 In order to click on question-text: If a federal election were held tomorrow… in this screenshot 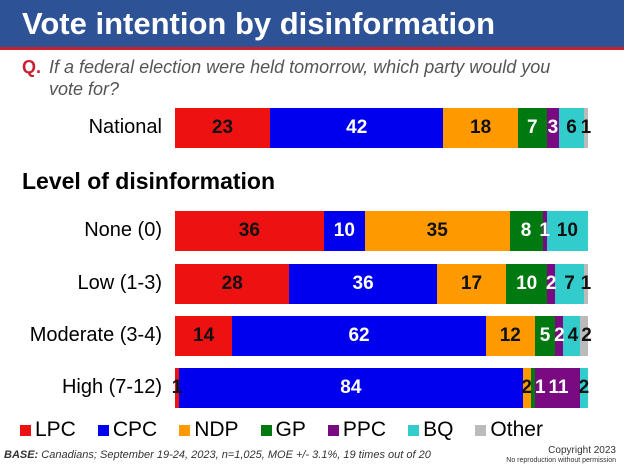, I will do `click(300, 78)`.